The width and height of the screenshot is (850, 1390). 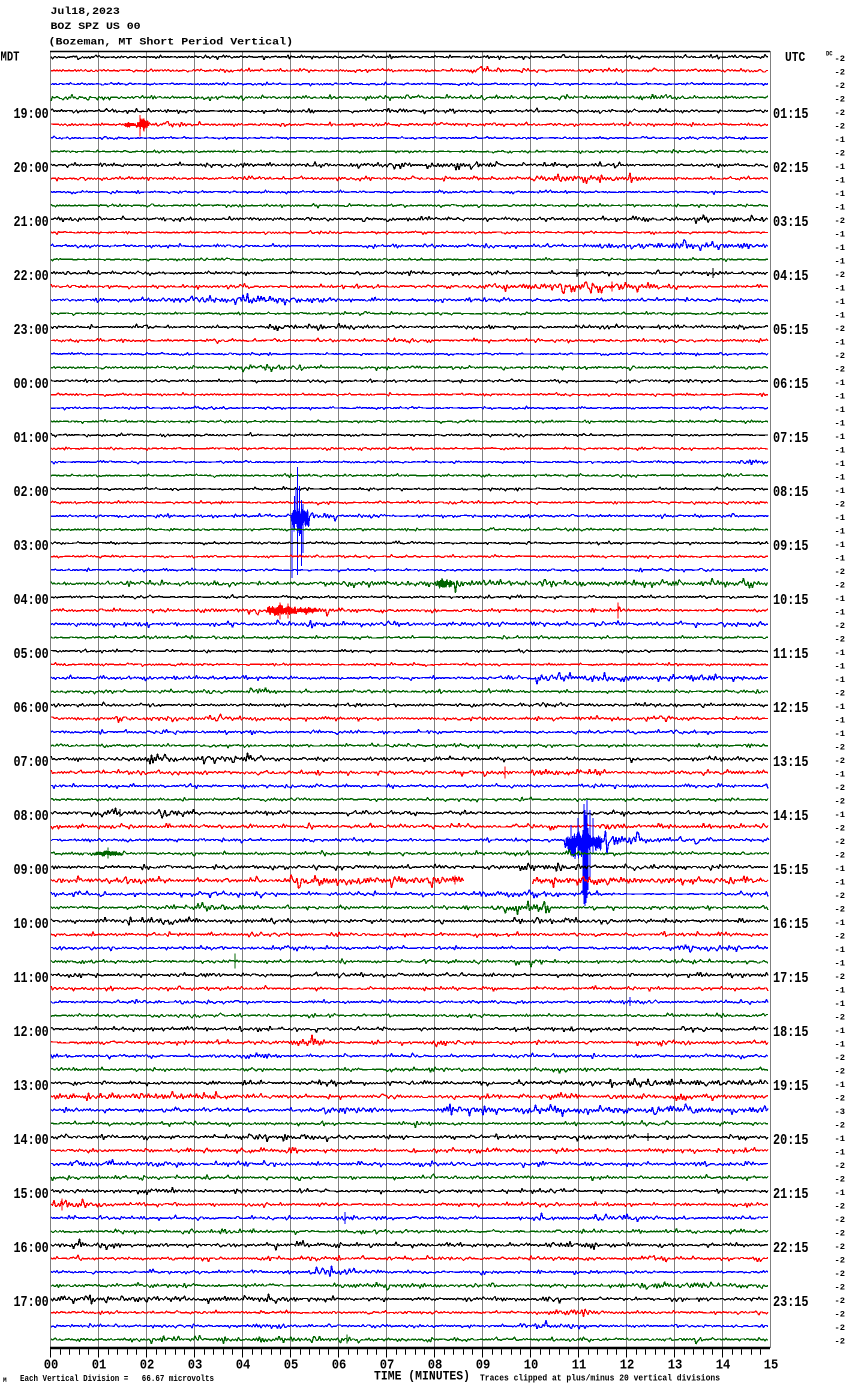 What do you see at coordinates (31, 1087) in the screenshot?
I see `svg-text: 13:00` at bounding box center [31, 1087].